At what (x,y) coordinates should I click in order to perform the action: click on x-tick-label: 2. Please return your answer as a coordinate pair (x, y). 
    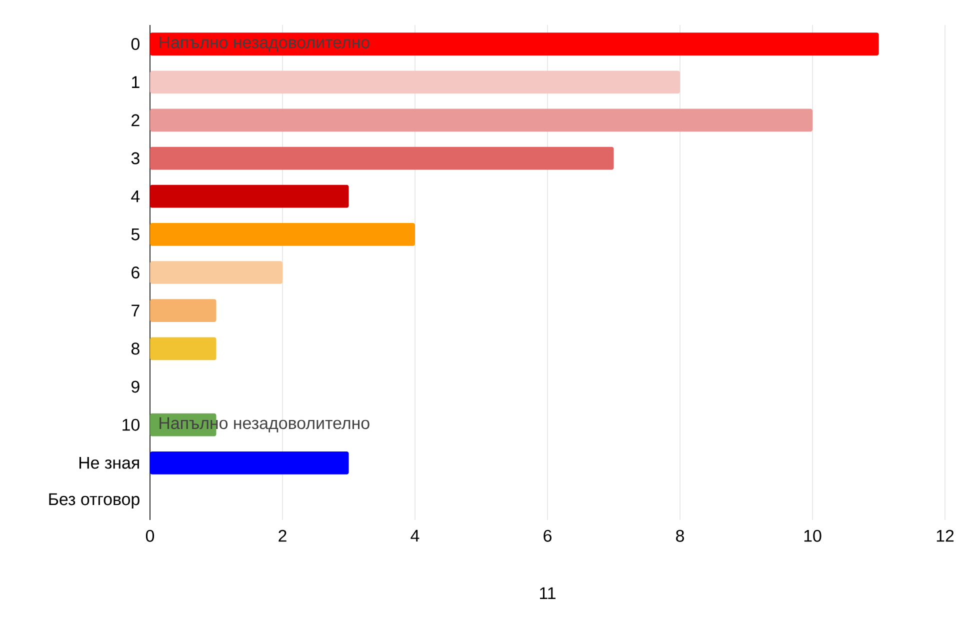
    Looking at the image, I should click on (282, 536).